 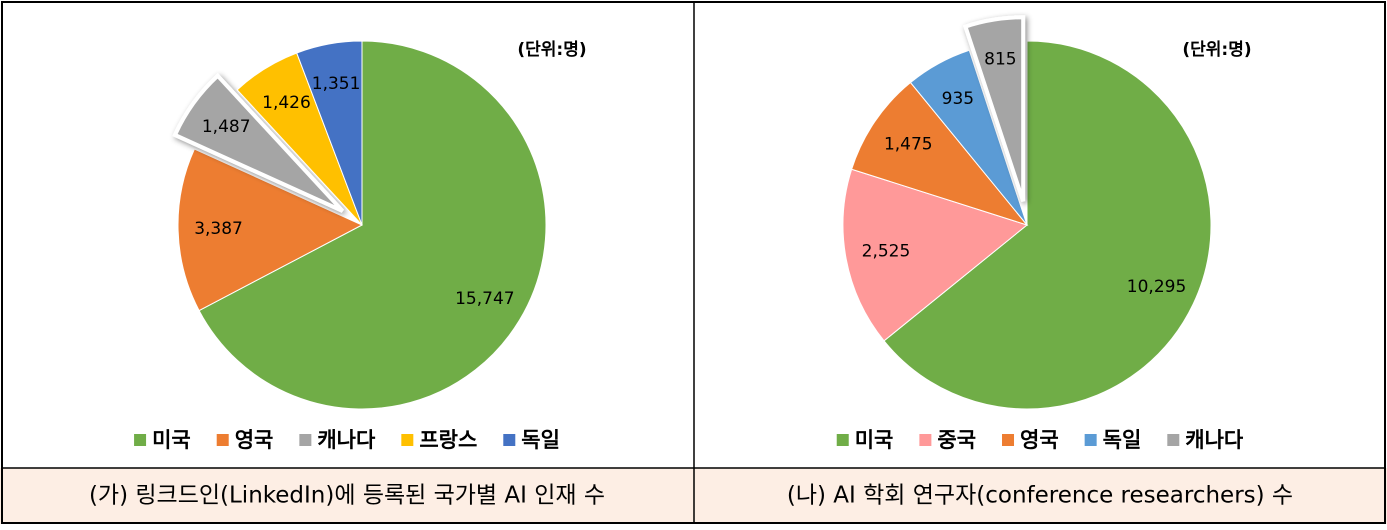 I want to click on data-label: 1,475, so click(x=908, y=144).